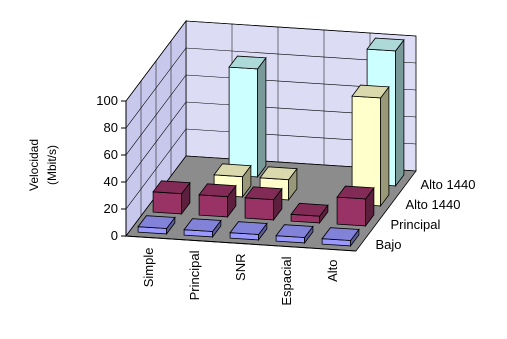  I want to click on y-tick-label: 100, so click(107, 100).